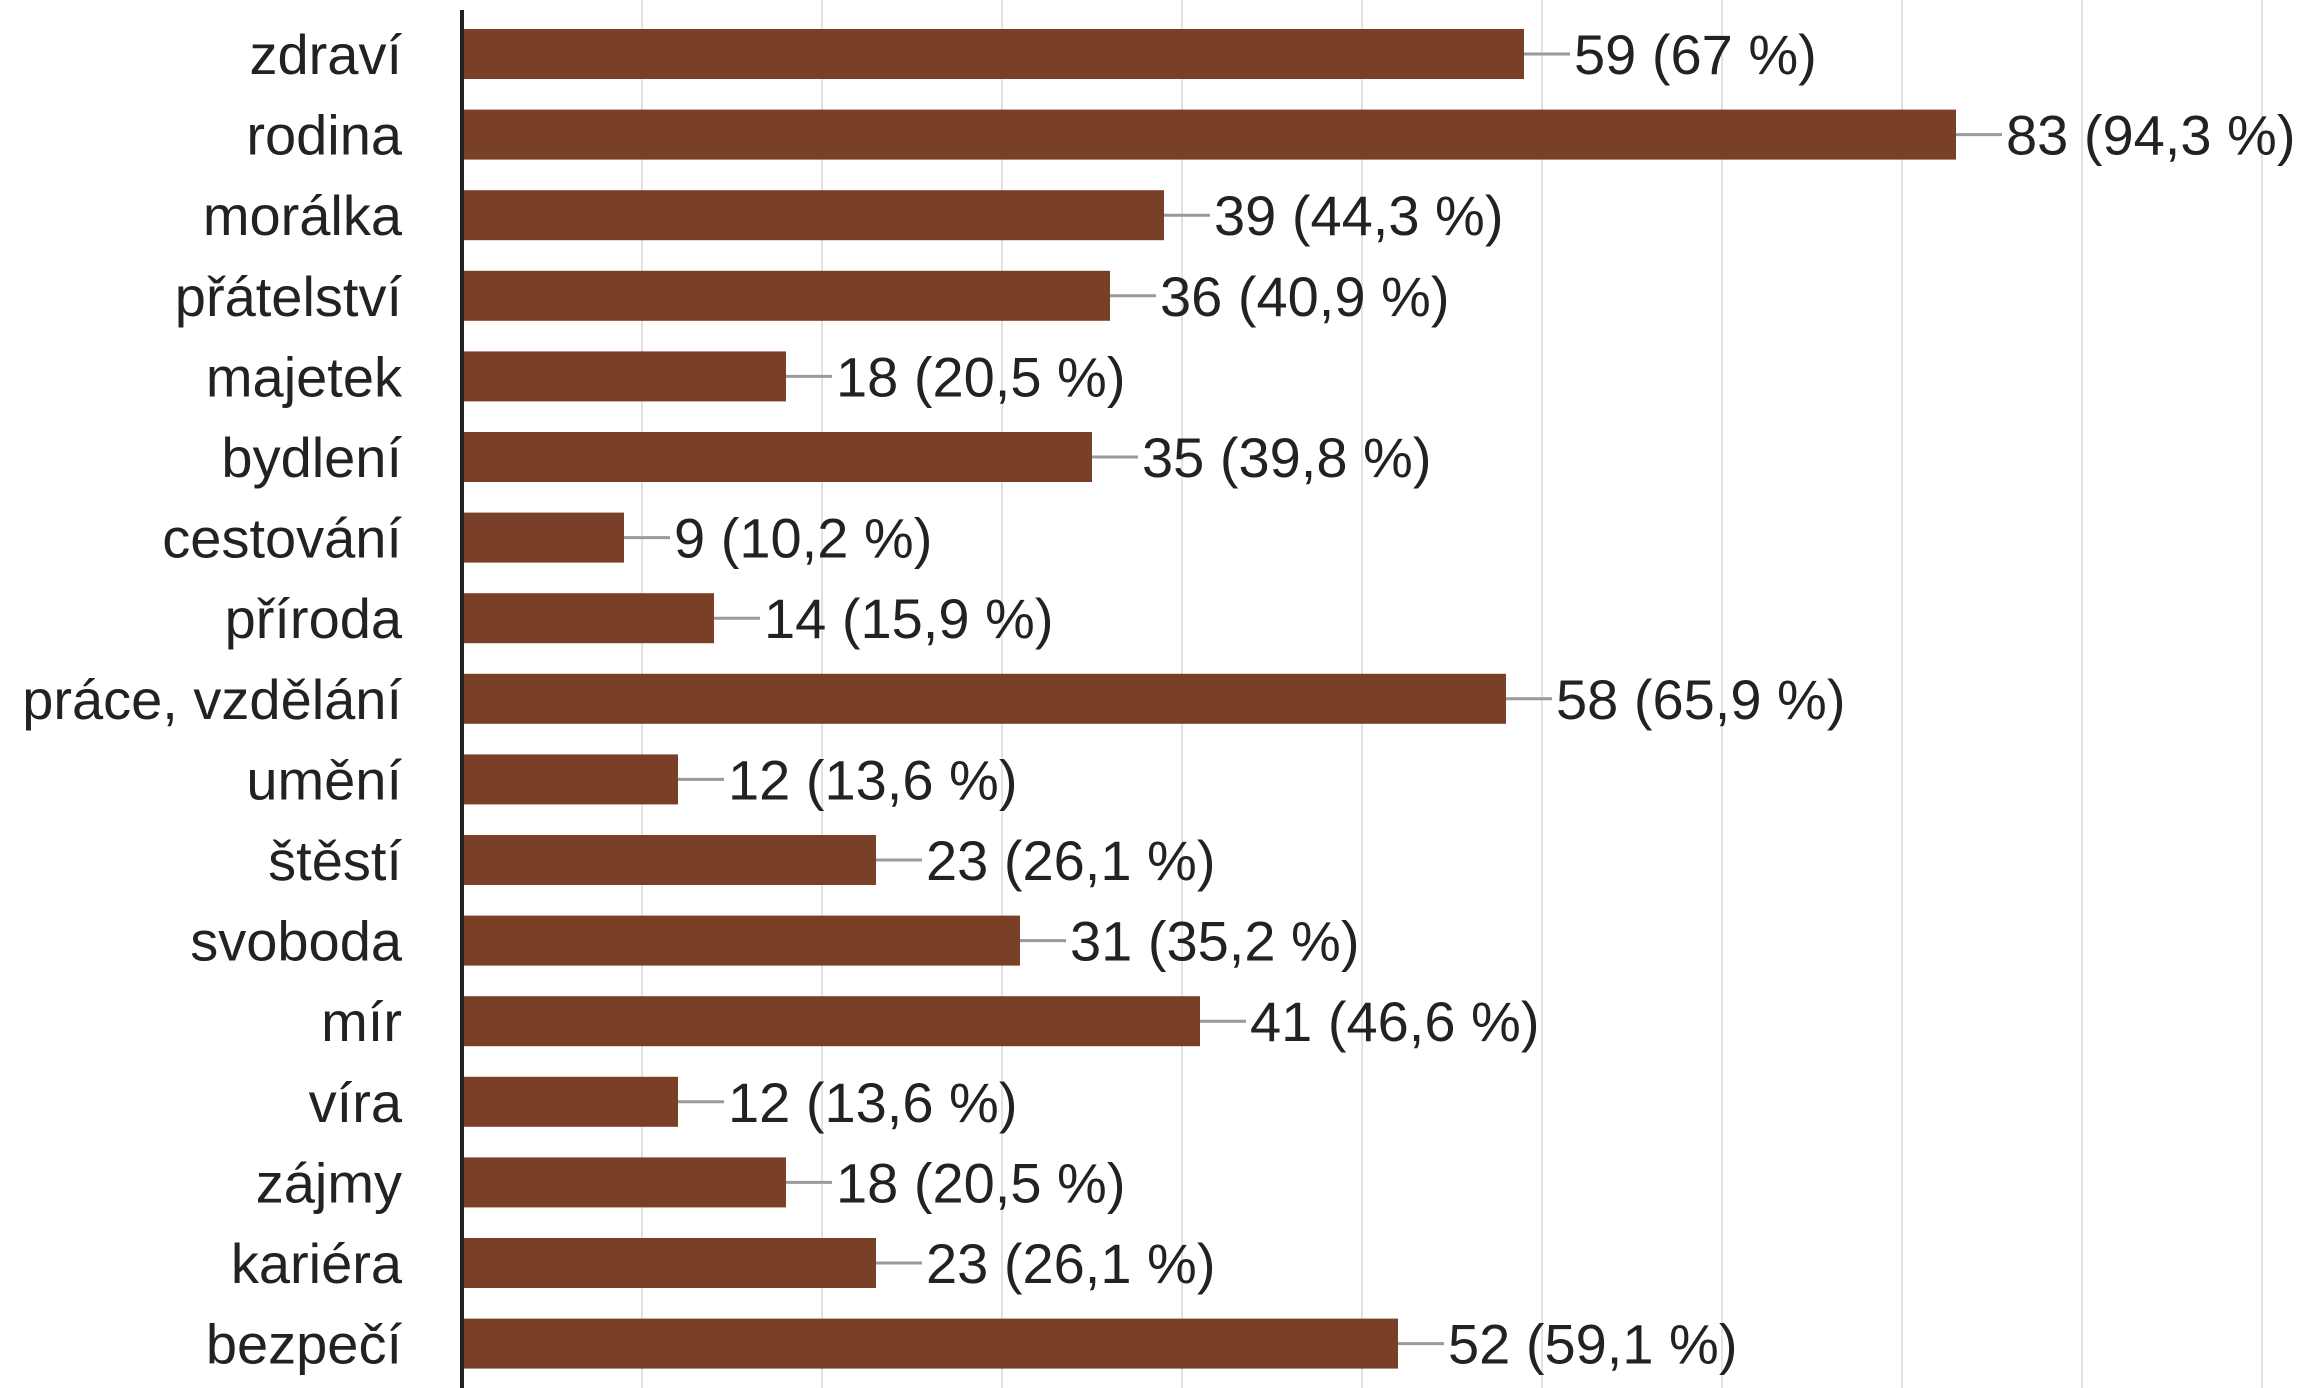 Image resolution: width=2306 pixels, height=1388 pixels. Describe the element at coordinates (335, 860) in the screenshot. I see `category-label: štěstí` at that location.